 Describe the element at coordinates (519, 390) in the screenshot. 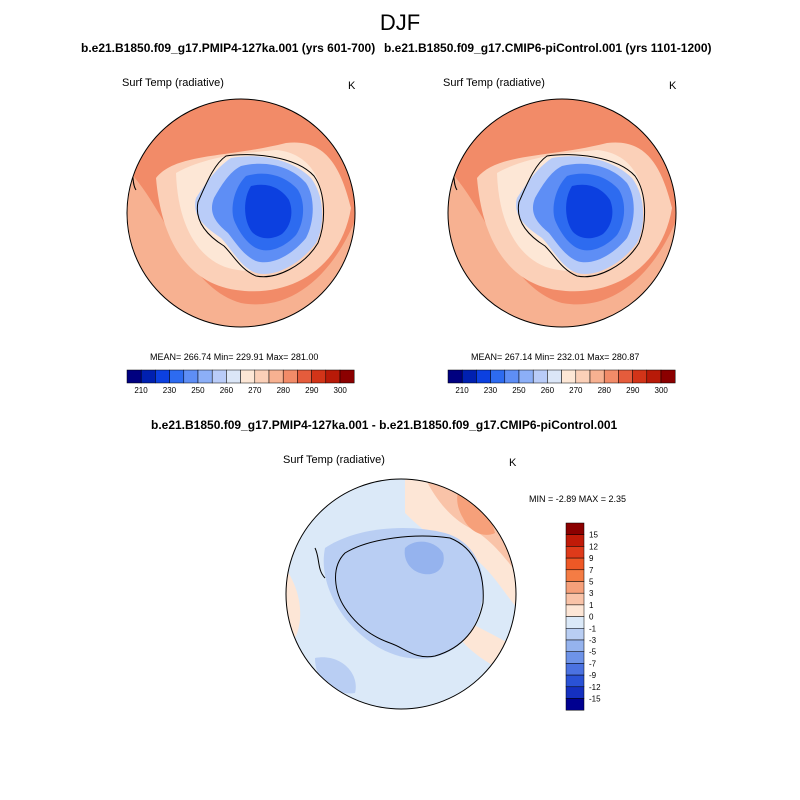

I see `colorbar-panel-2-tick-label: 250` at that location.